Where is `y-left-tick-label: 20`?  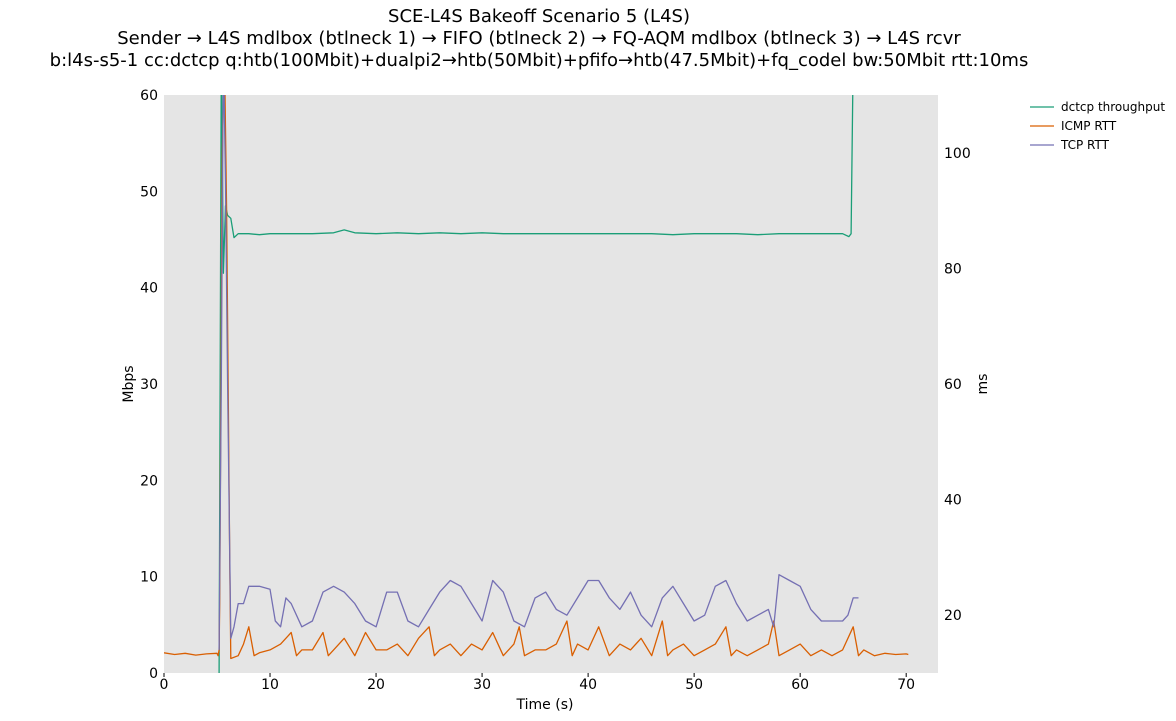
y-left-tick-label: 20 is located at coordinates (149, 481).